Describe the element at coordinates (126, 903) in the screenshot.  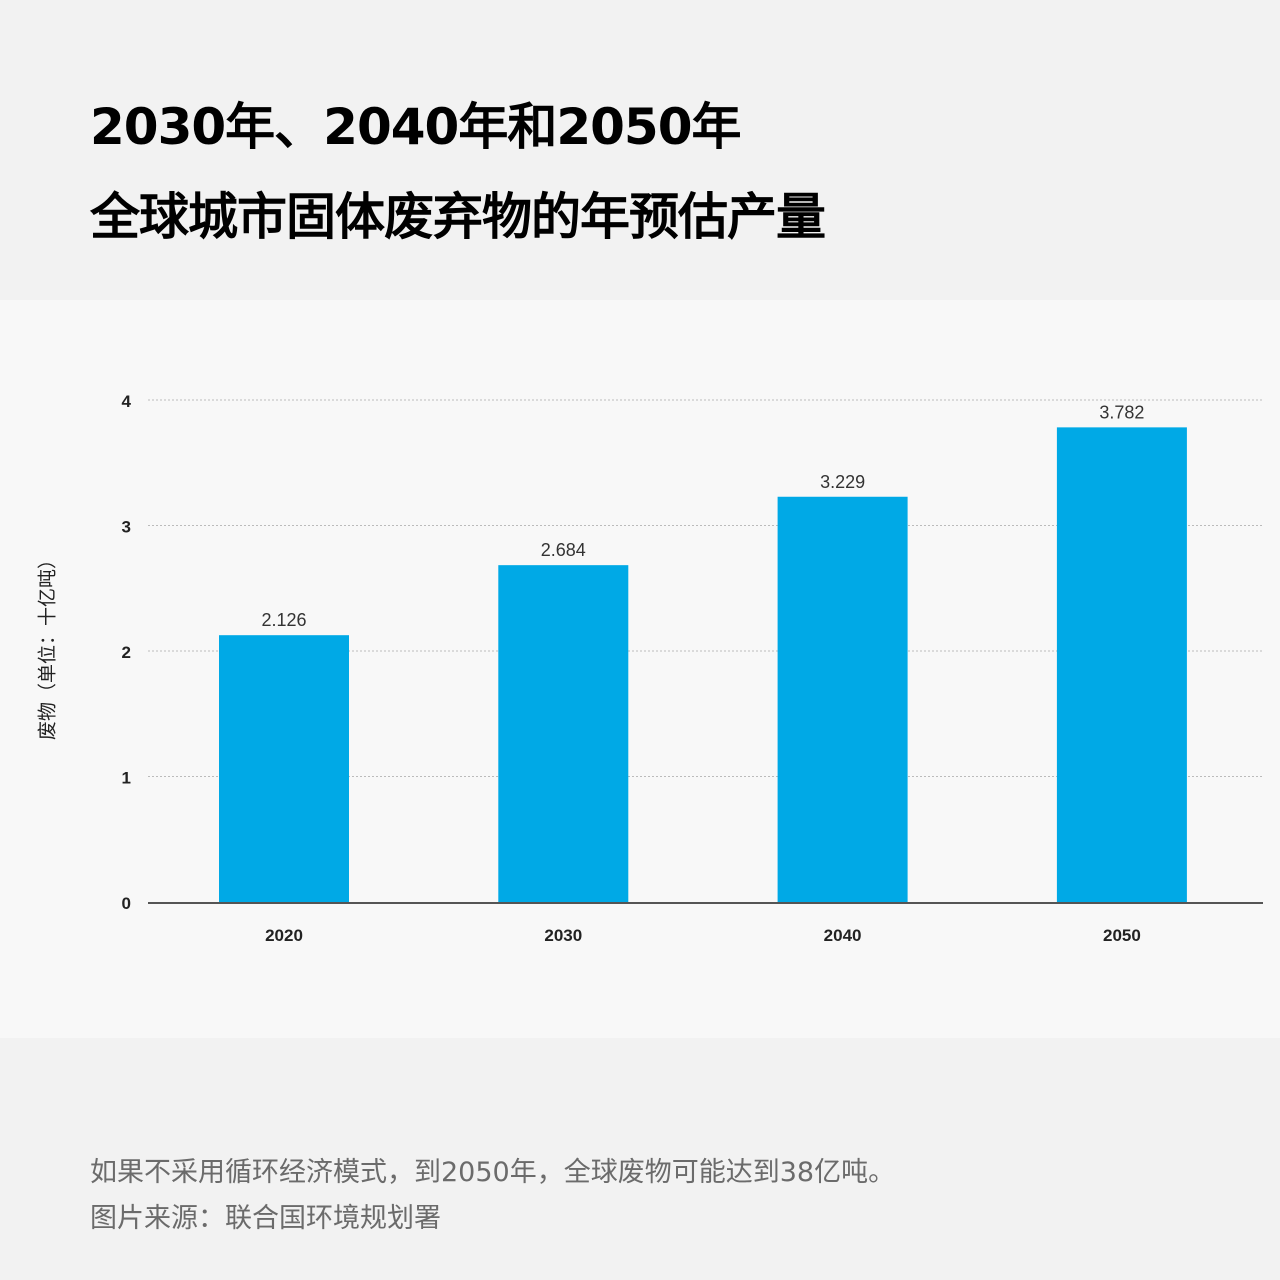
I see `y-tick-label-0: 0` at that location.